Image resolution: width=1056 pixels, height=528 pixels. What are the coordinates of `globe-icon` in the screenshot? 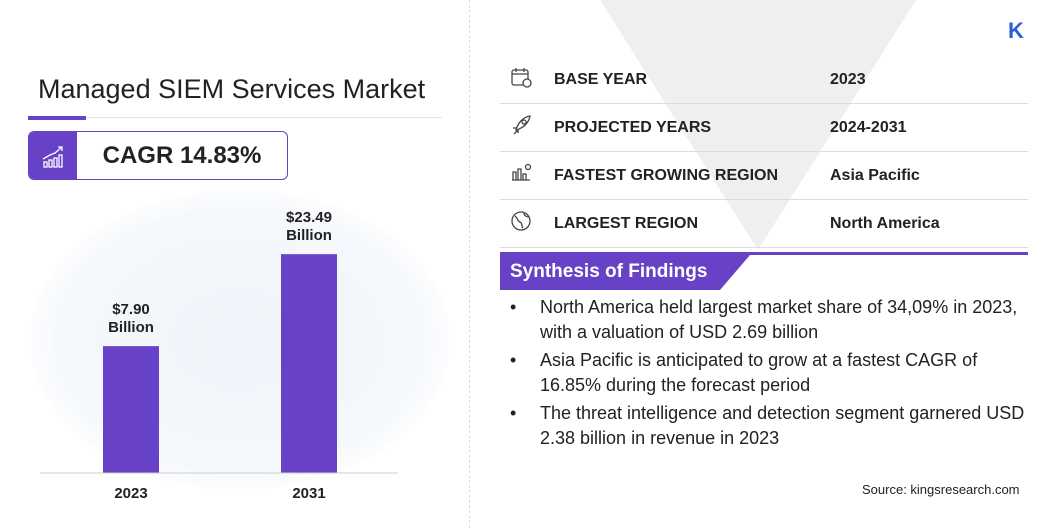 It's located at (527, 223).